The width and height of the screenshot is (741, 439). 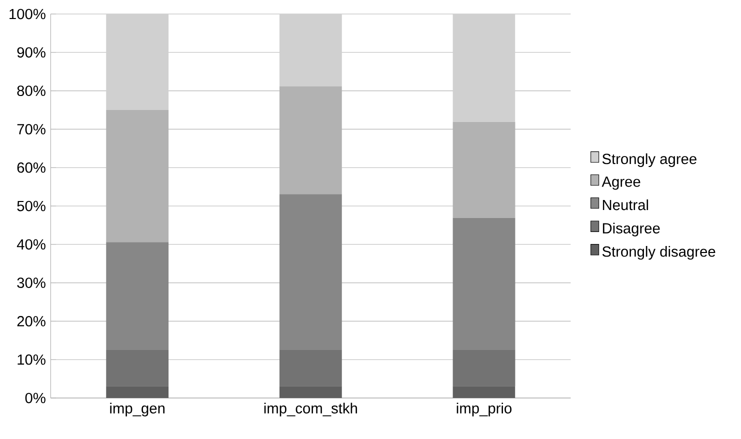 I want to click on legend-label: Neutral, so click(x=625, y=204).